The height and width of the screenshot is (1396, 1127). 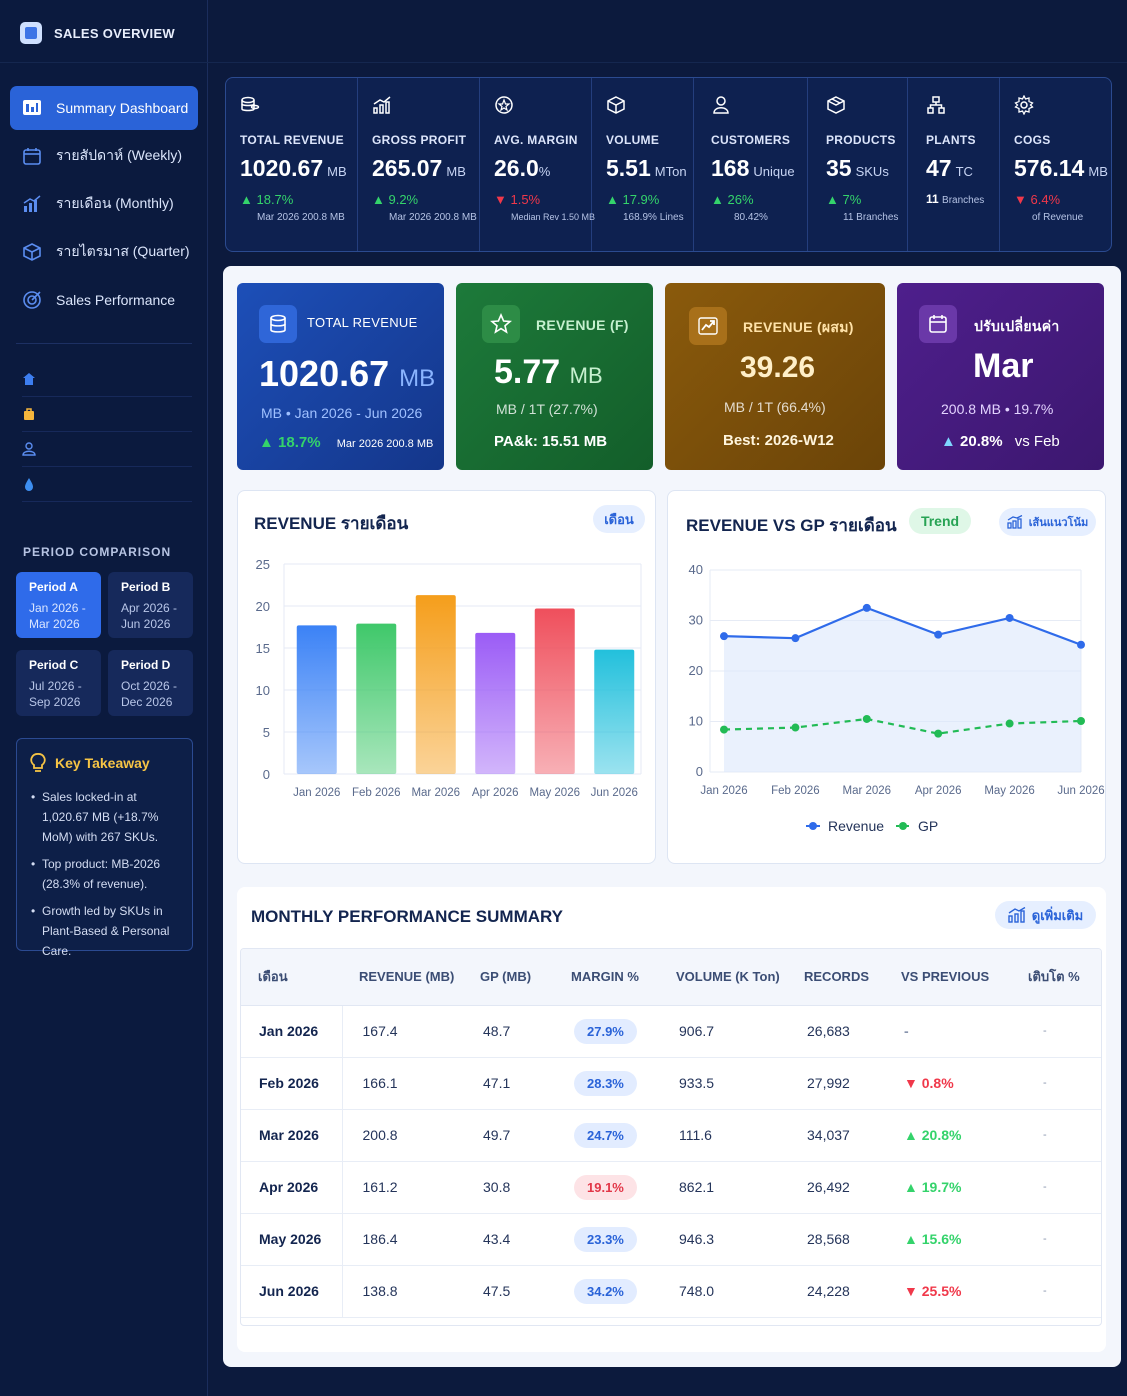 I want to click on kpi-products: PRODUCTS 35 SKUs ▲ 7% 11 Branches, so click(x=858, y=164).